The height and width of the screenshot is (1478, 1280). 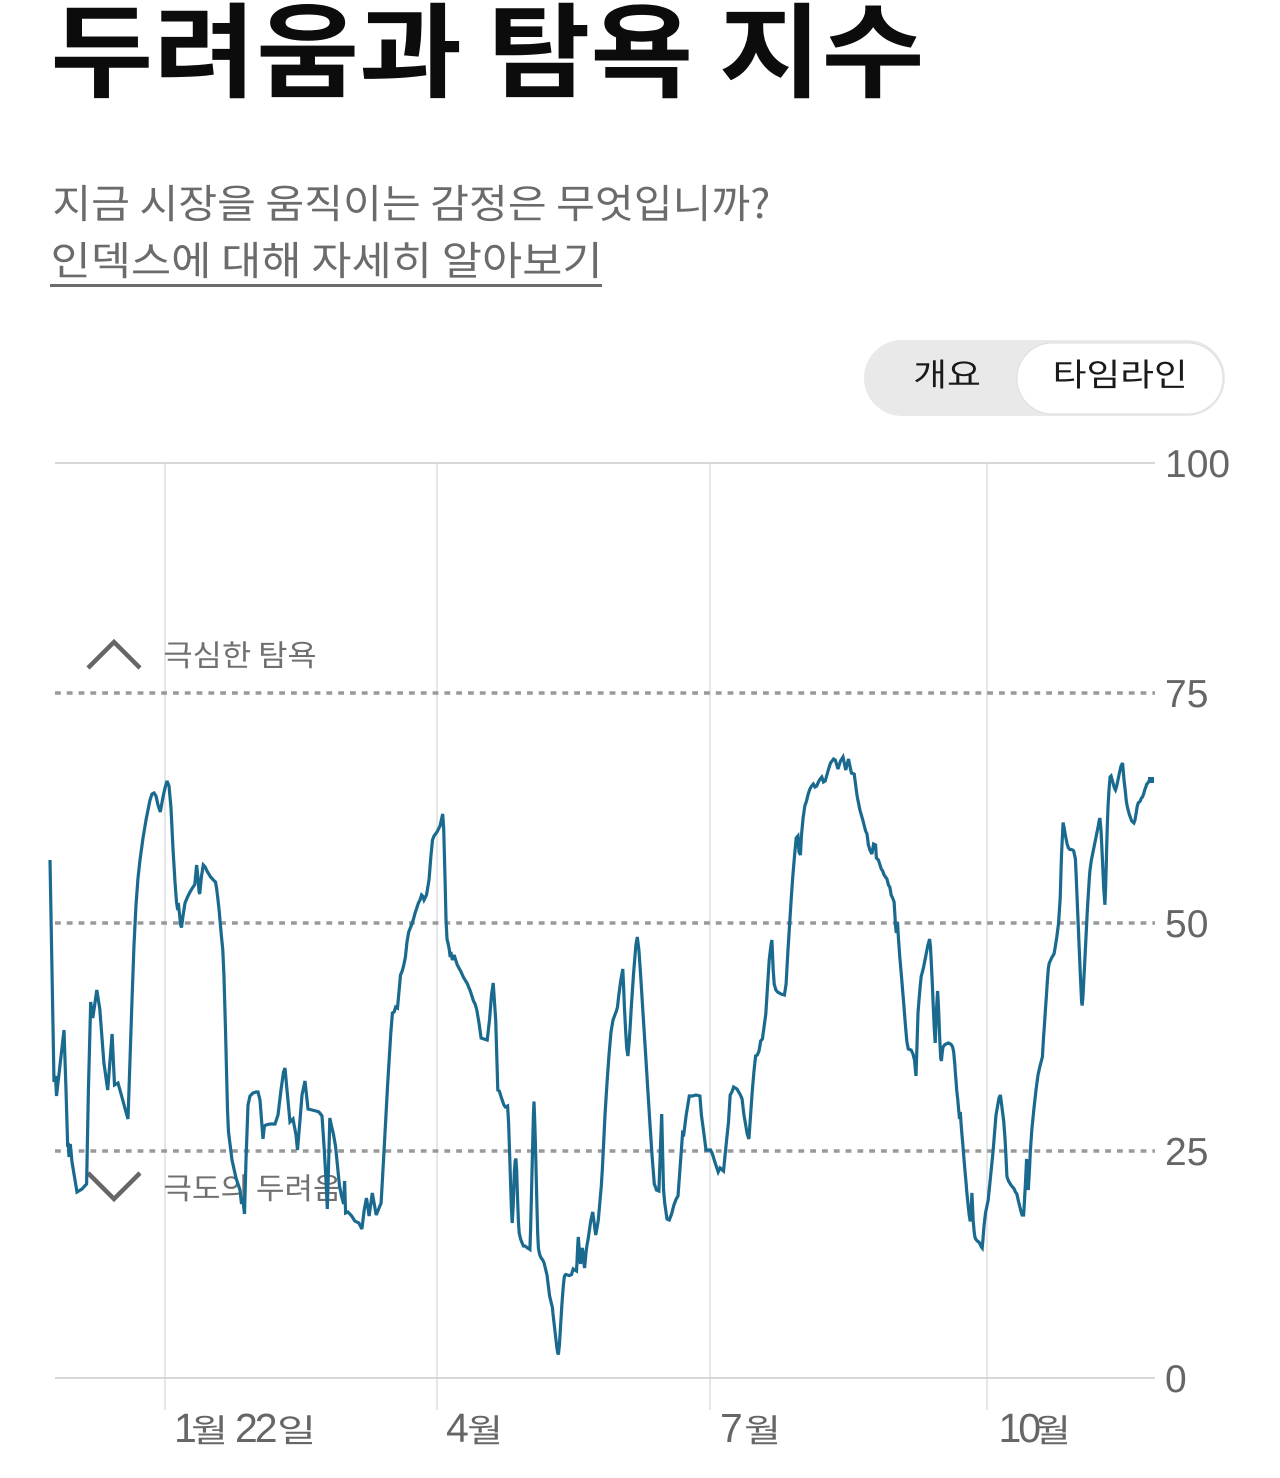 I want to click on svg-text: 1, so click(x=184, y=1428).